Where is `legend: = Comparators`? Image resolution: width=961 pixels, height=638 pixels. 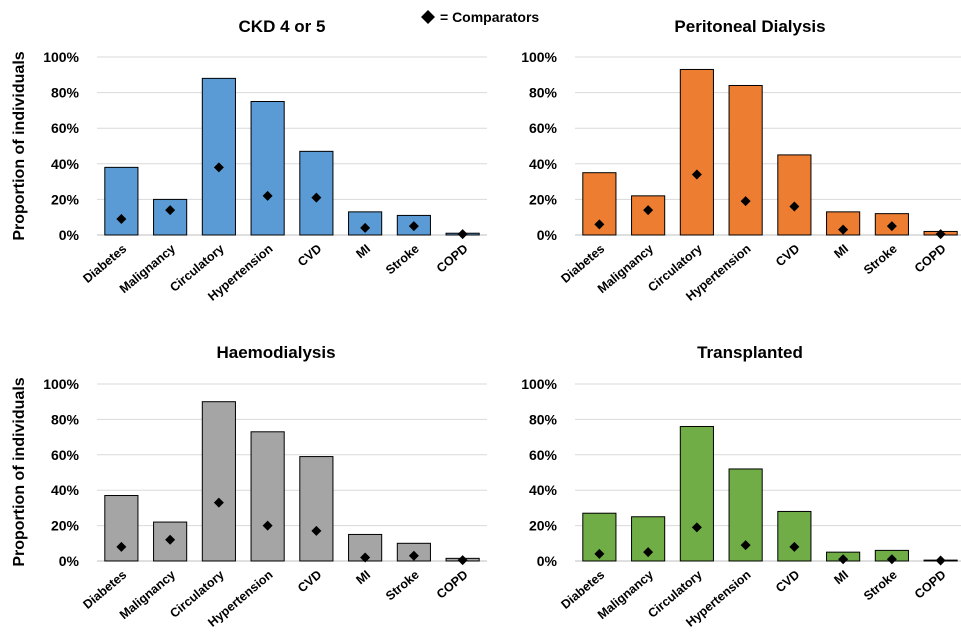
legend: = Comparators is located at coordinates (480, 17).